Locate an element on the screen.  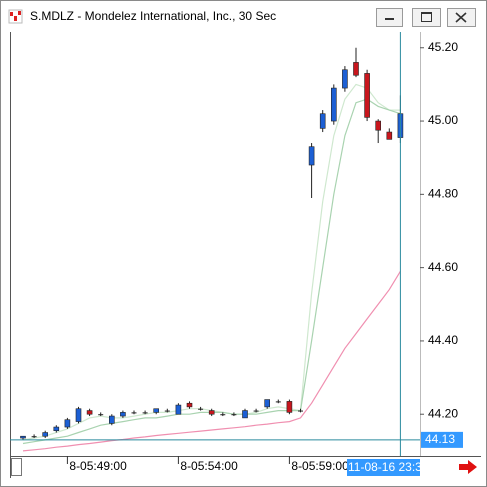
x-tick-label: 8-05:54:00 is located at coordinates (209, 466).